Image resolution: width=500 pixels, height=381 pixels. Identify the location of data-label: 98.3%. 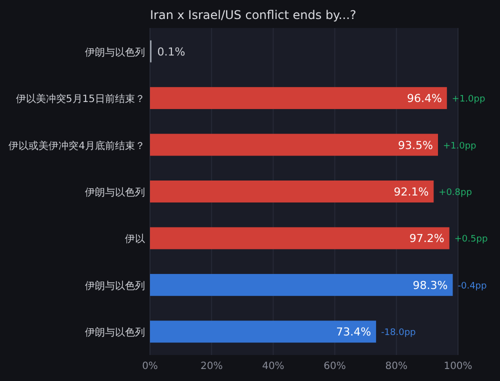
(430, 285).